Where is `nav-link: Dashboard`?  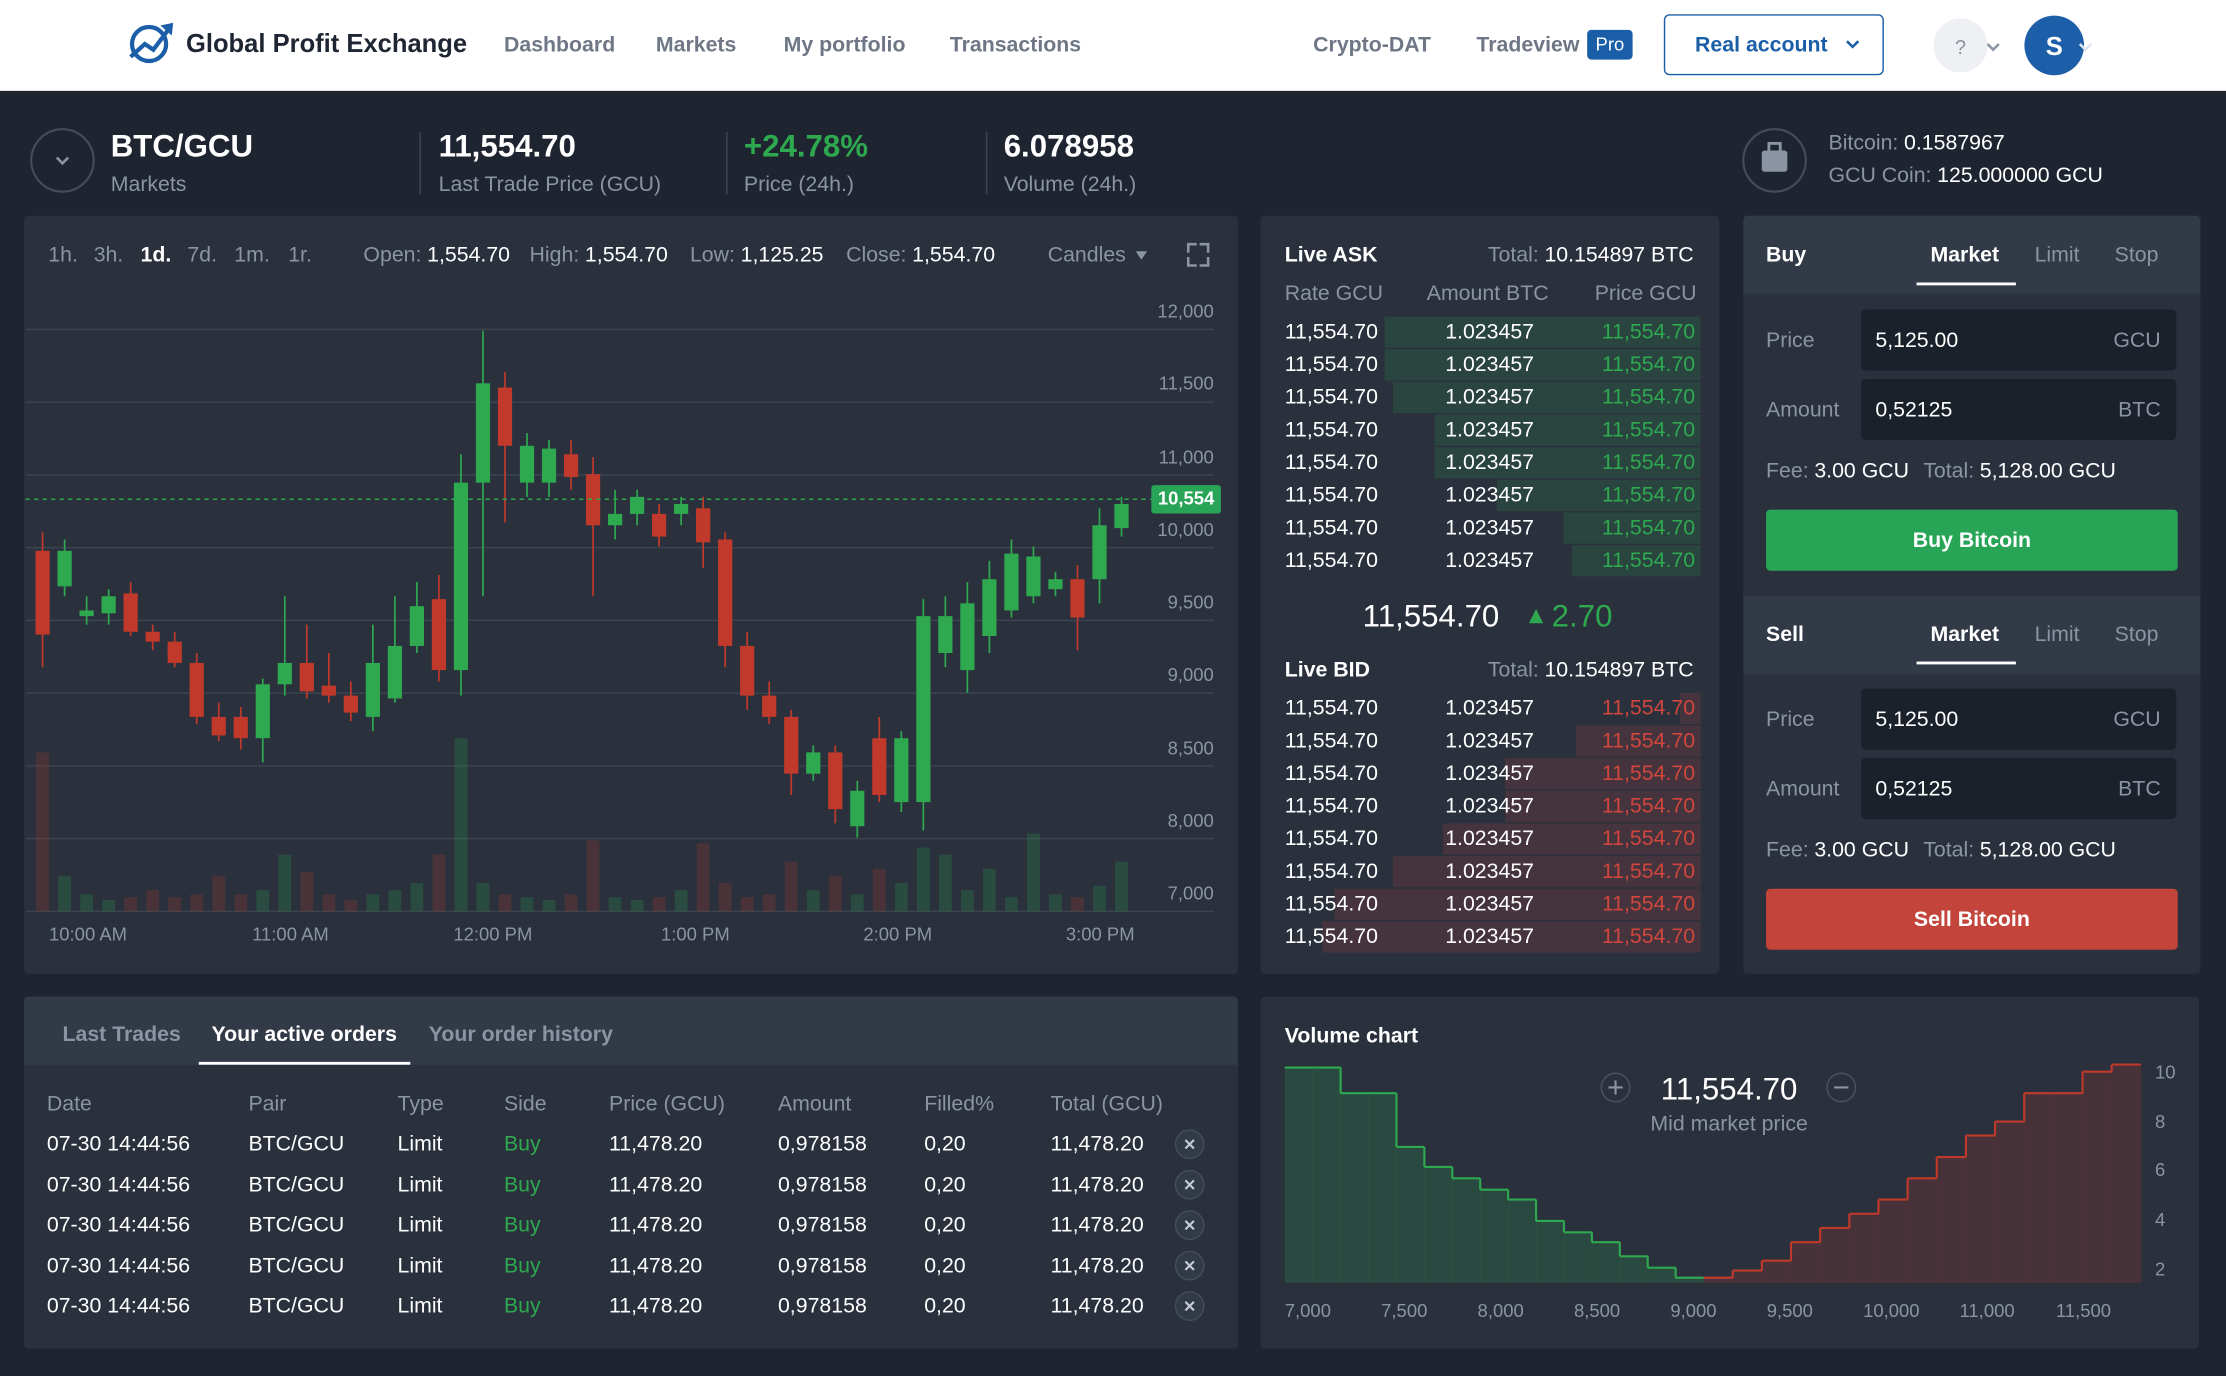 nav-link: Dashboard is located at coordinates (559, 45).